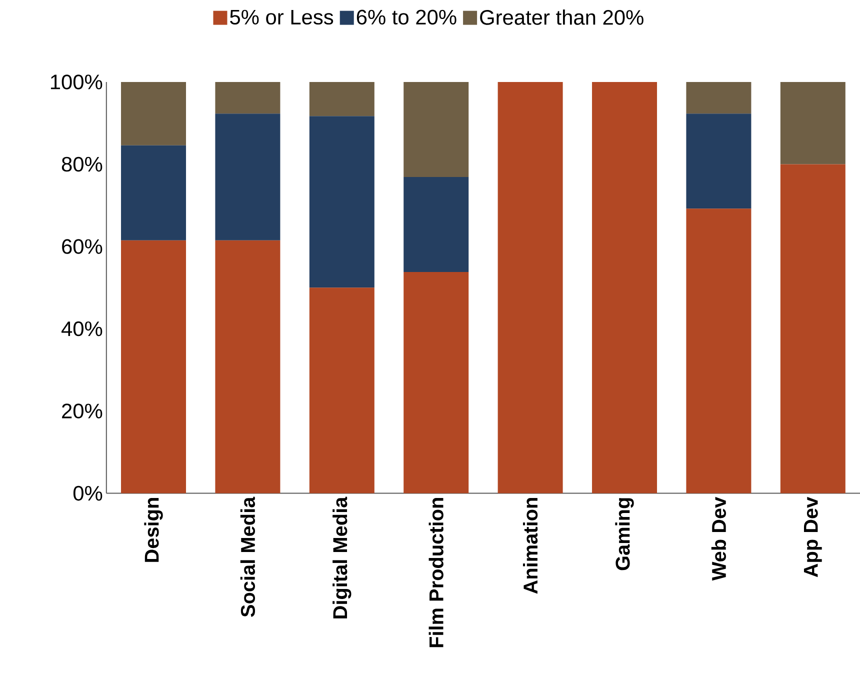 The width and height of the screenshot is (860, 695). Describe the element at coordinates (406, 17) in the screenshot. I see `legend-label: 6% to 20%` at that location.